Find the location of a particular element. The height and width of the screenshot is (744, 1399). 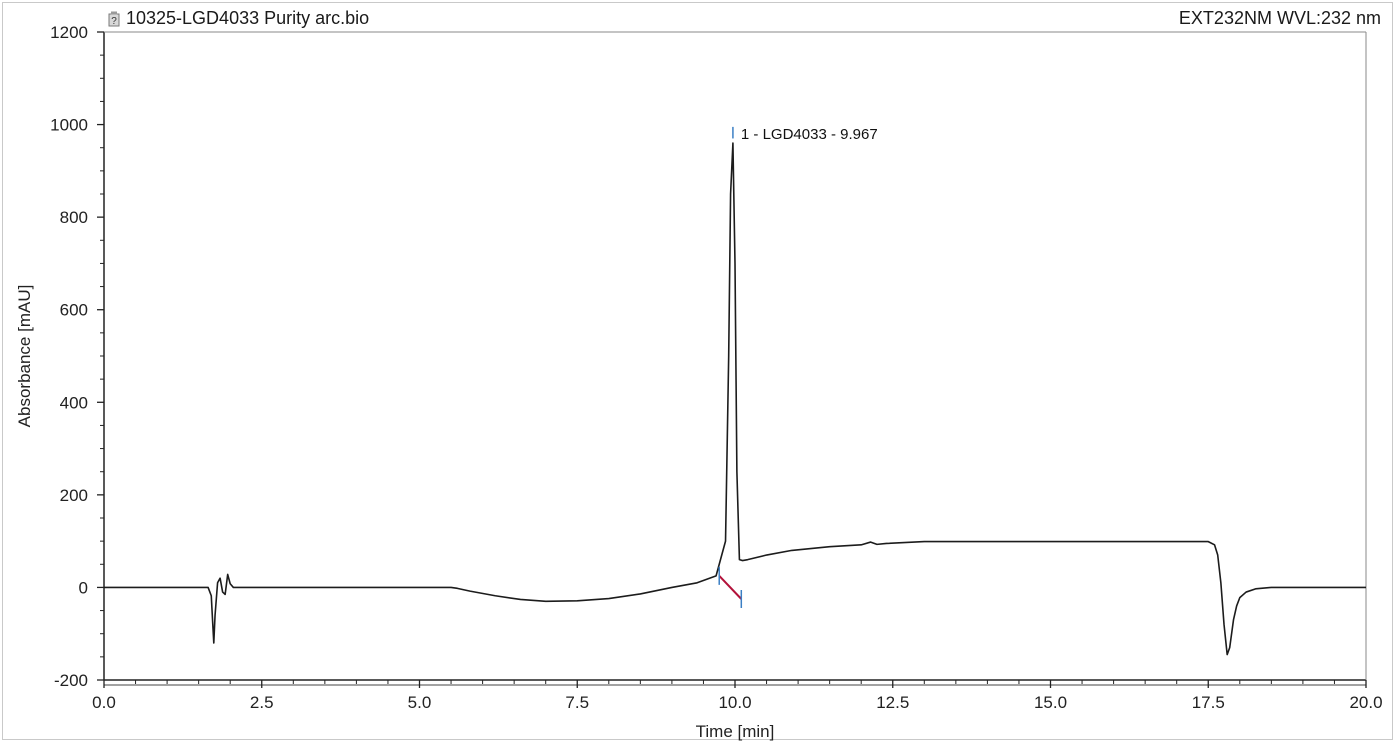

x-tick-label: 12.5 is located at coordinates (892, 702).